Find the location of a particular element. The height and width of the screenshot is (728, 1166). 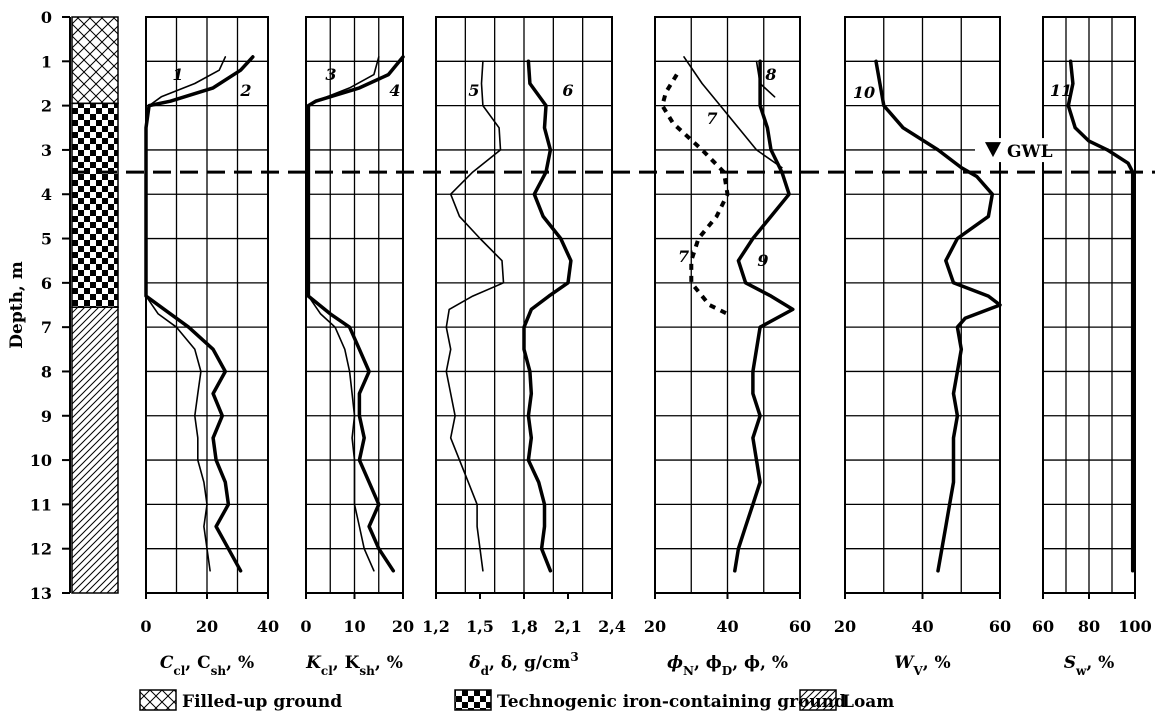

curve-label: 7 is located at coordinates (711, 118).